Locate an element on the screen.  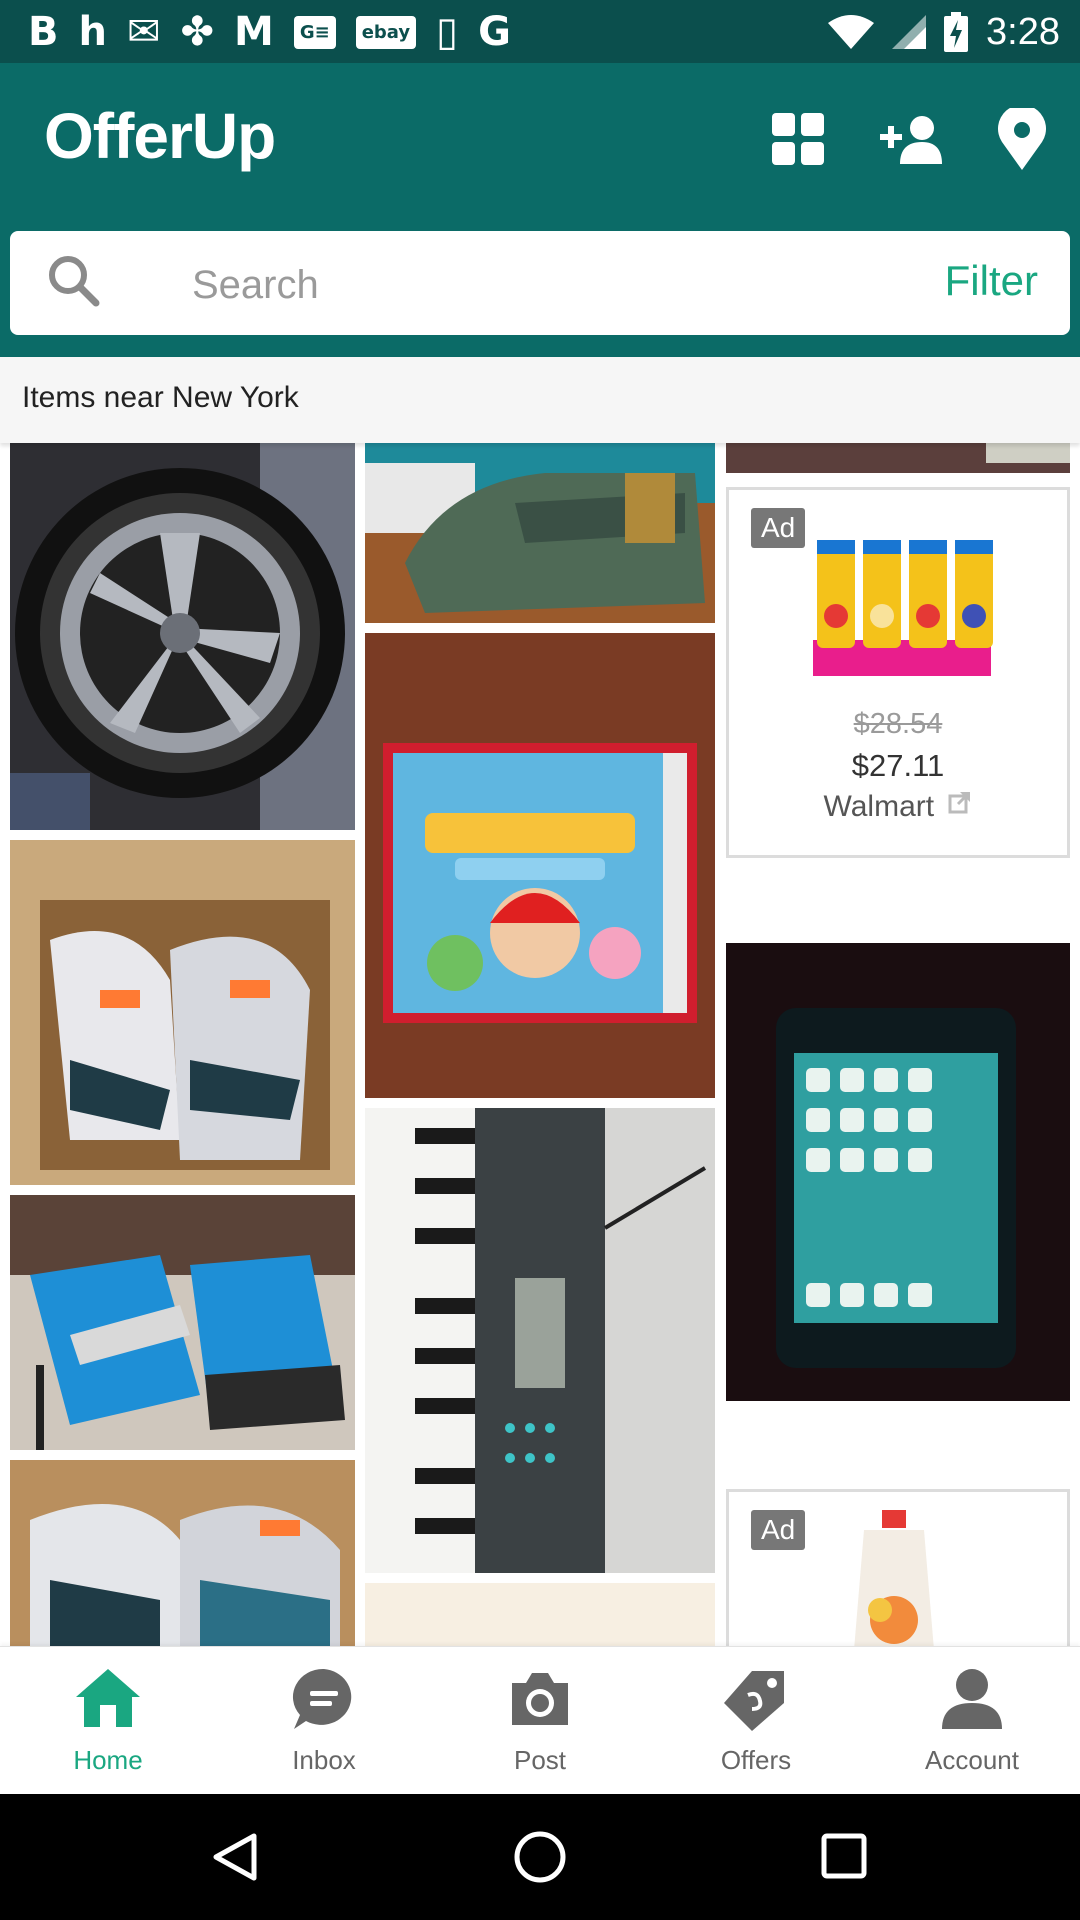
notification-ge-icon: G≡ is located at coordinates (314, 32).